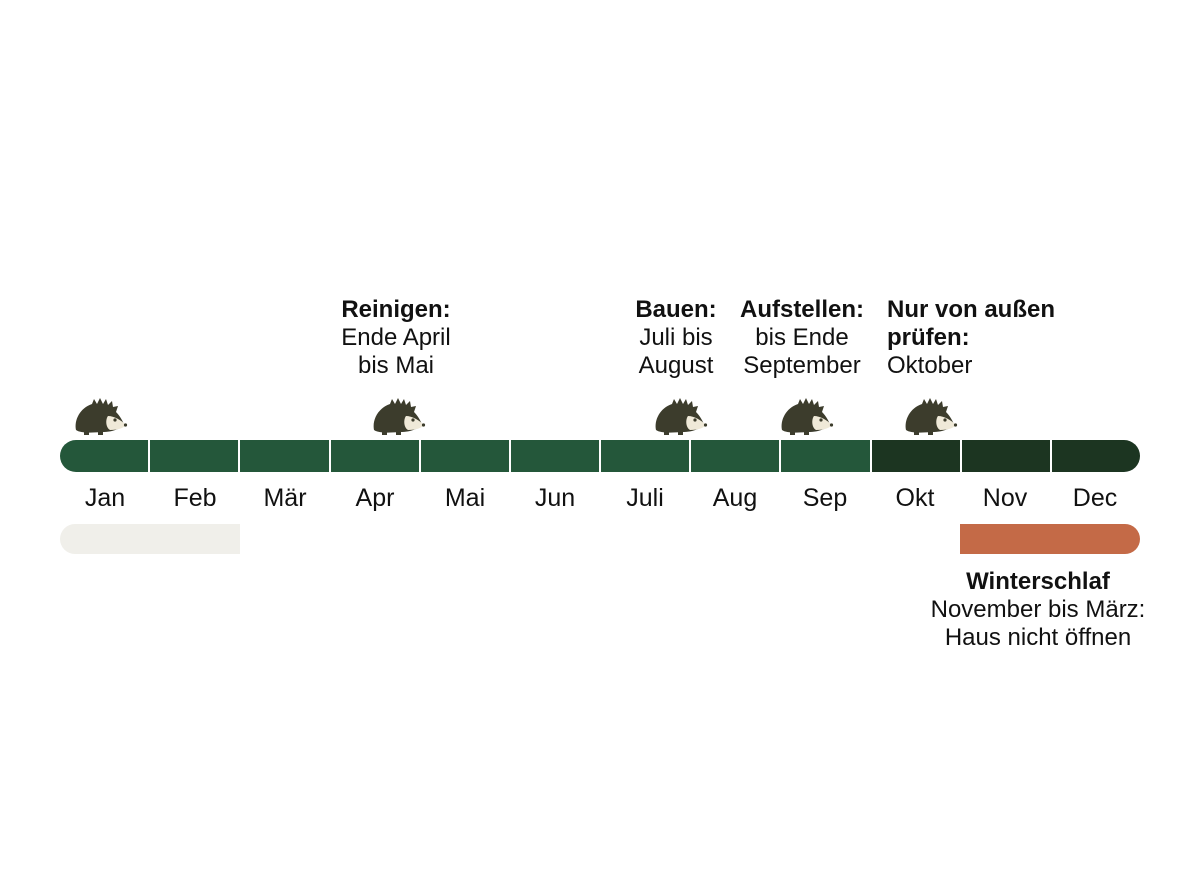  I want to click on month-label-mar: Mär, so click(285, 498).